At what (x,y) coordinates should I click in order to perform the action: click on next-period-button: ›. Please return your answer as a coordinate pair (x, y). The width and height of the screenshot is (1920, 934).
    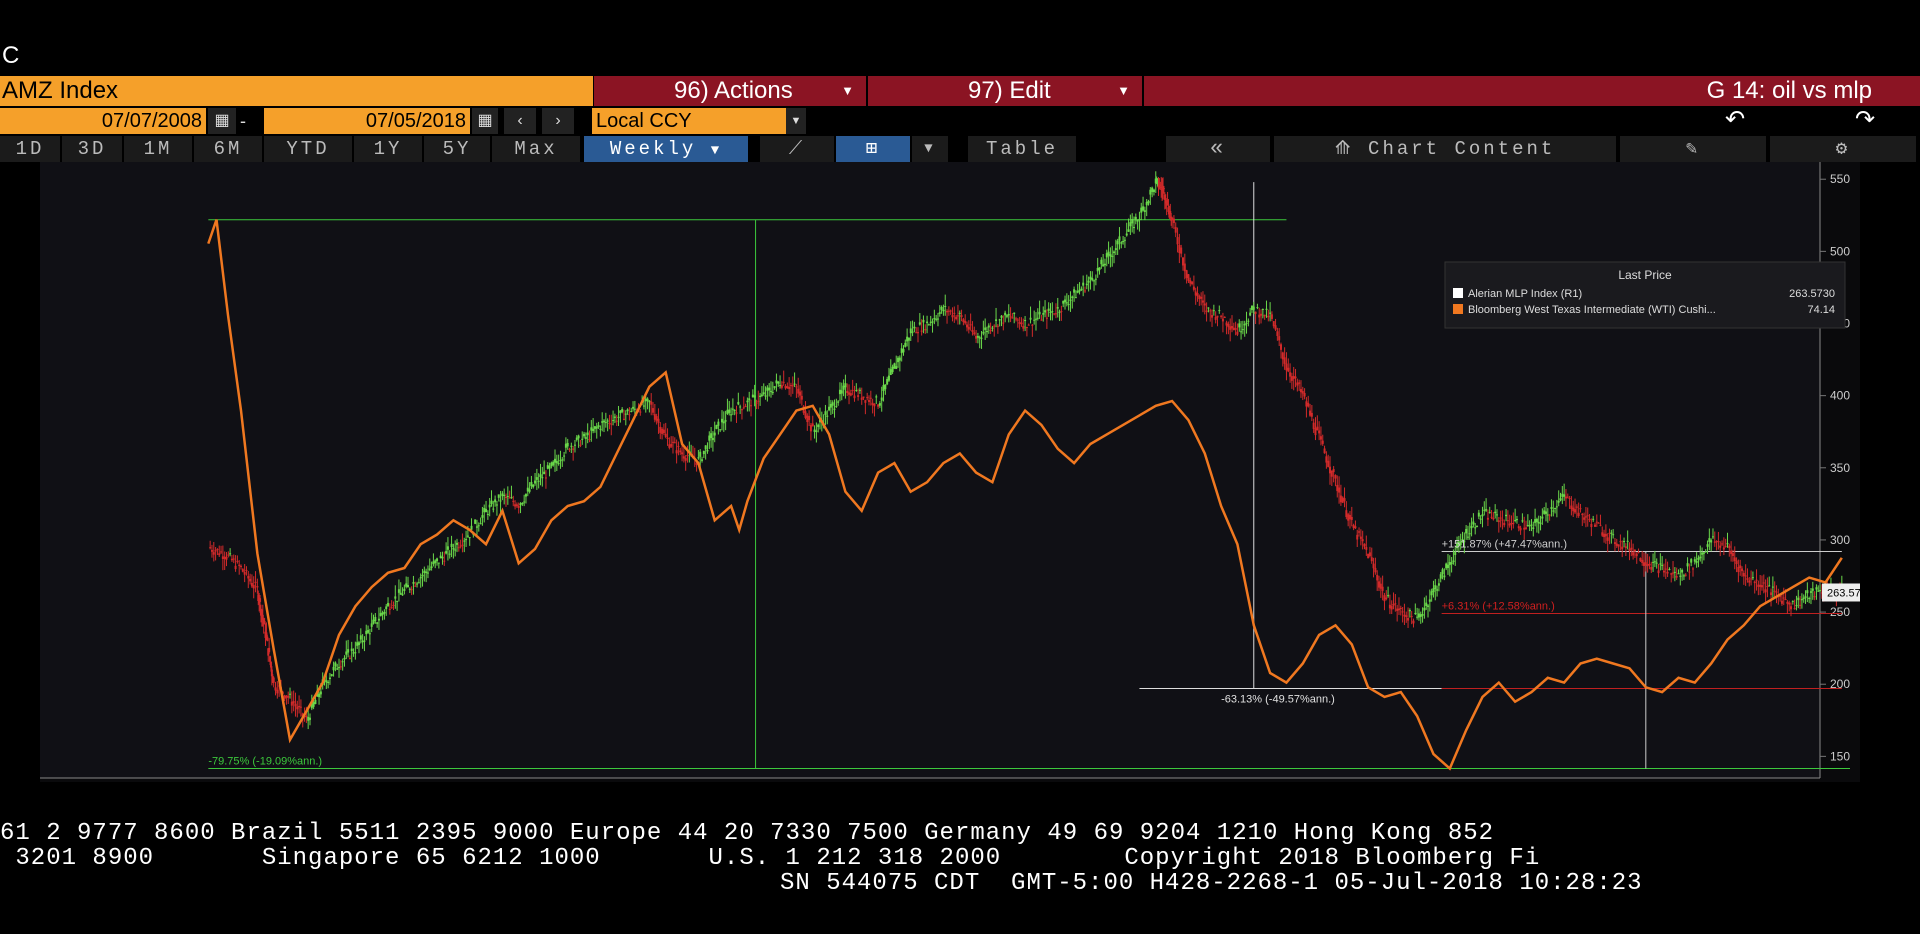
    Looking at the image, I should click on (558, 121).